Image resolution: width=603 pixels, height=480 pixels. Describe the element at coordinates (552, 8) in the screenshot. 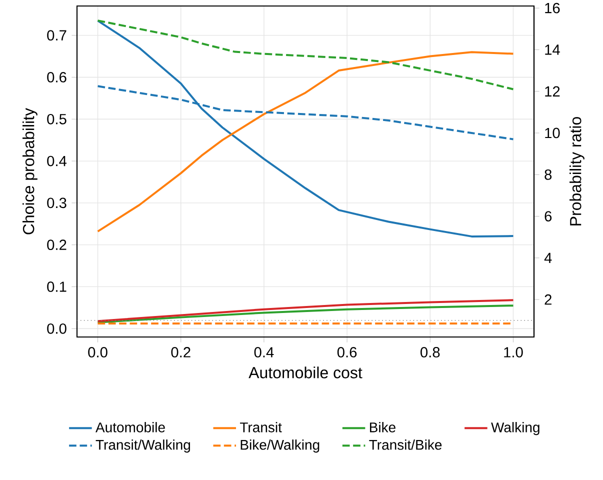

I see `y2-tick-label: 16` at that location.